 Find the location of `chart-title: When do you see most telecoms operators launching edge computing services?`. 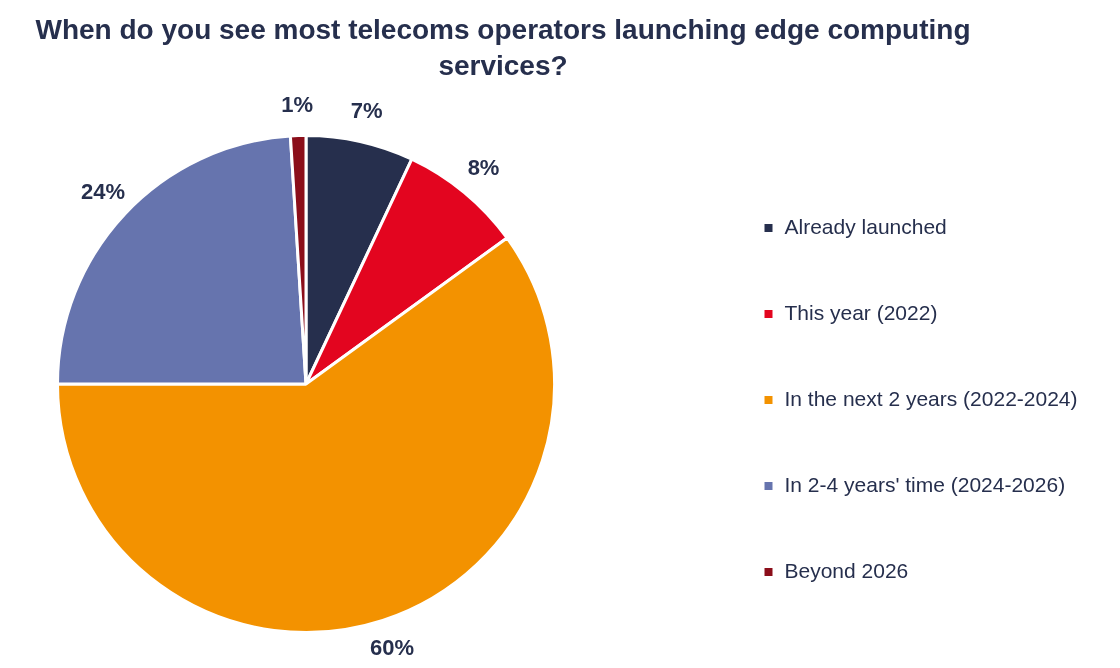

chart-title: When do you see most telecoms operators launching edge computing services? is located at coordinates (503, 48).